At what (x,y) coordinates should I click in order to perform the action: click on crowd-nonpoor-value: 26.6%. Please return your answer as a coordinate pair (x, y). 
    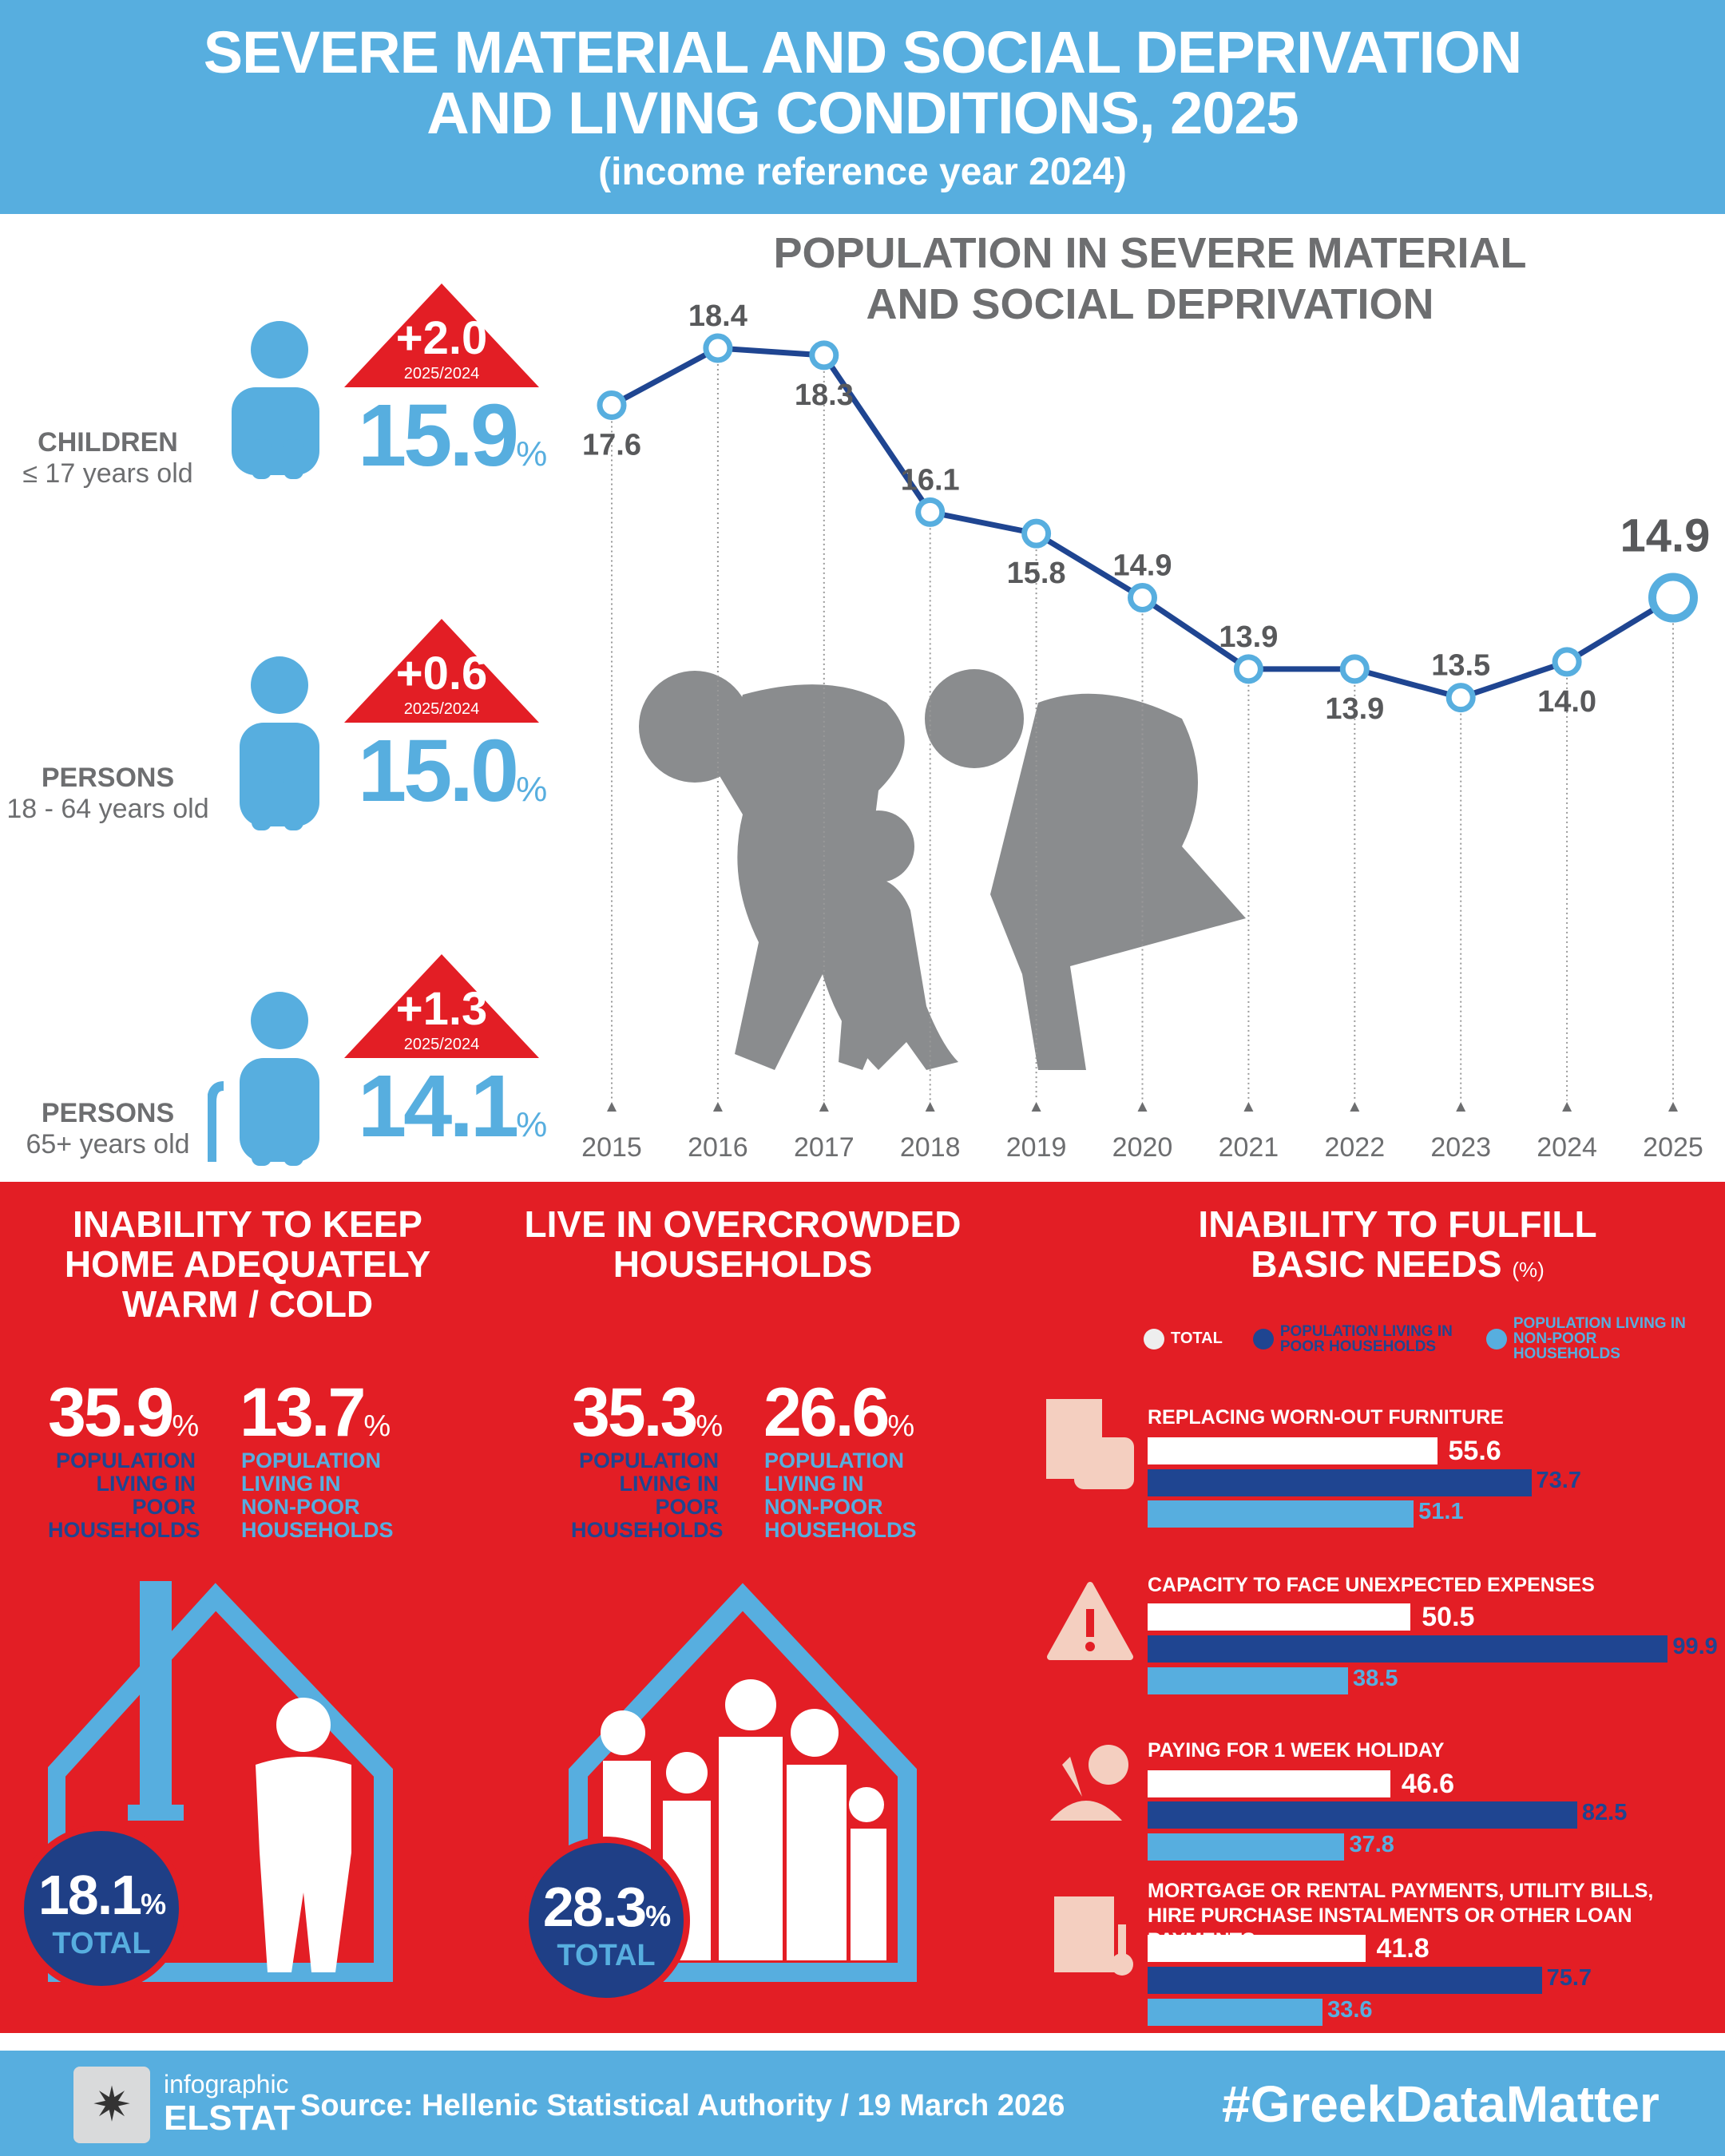
    Looking at the image, I should click on (839, 1412).